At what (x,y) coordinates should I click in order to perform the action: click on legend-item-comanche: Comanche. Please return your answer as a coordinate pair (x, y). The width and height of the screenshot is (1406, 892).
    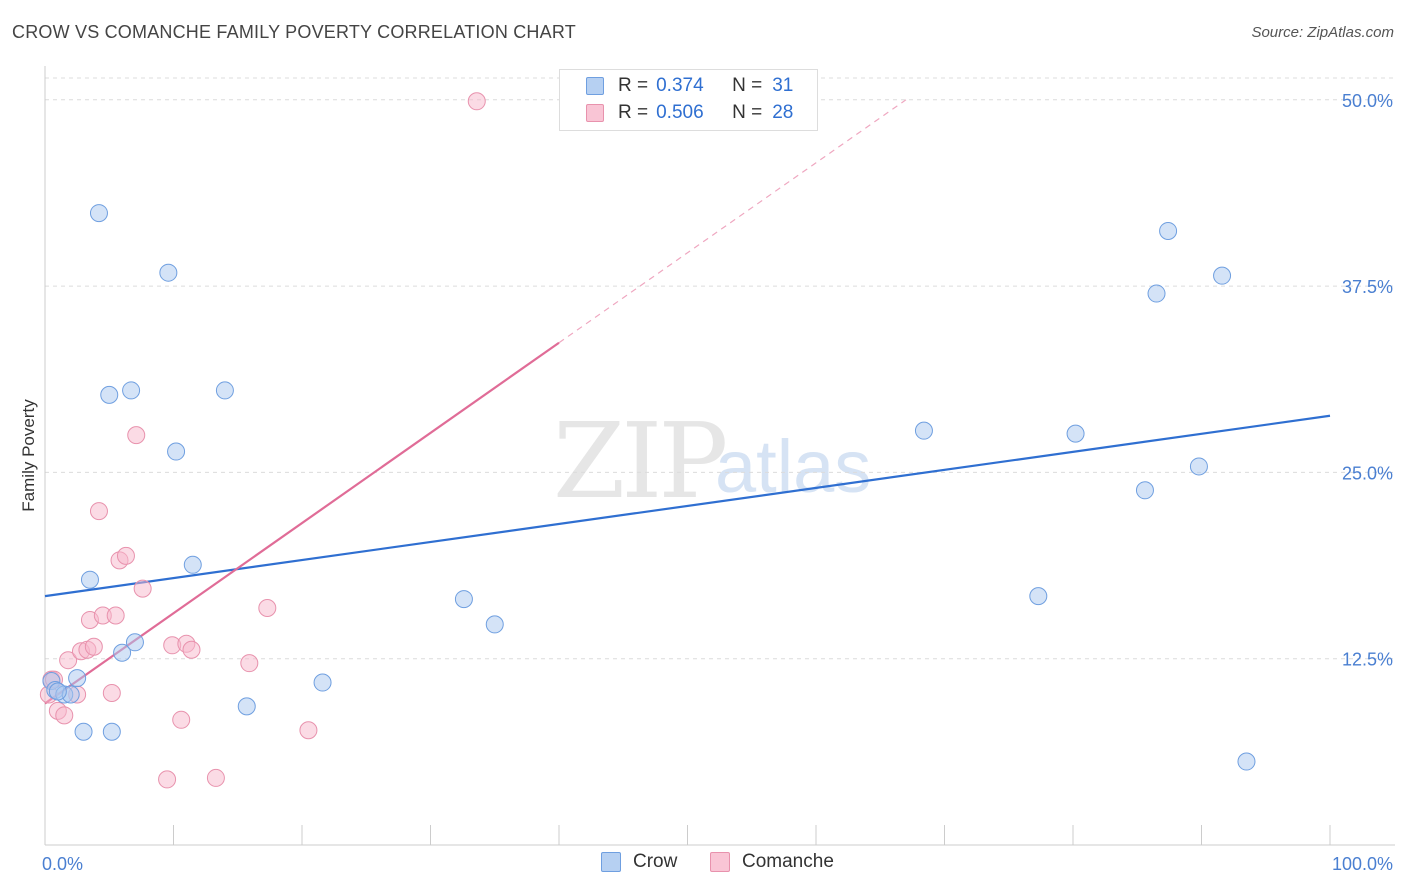
    Looking at the image, I should click on (772, 862).